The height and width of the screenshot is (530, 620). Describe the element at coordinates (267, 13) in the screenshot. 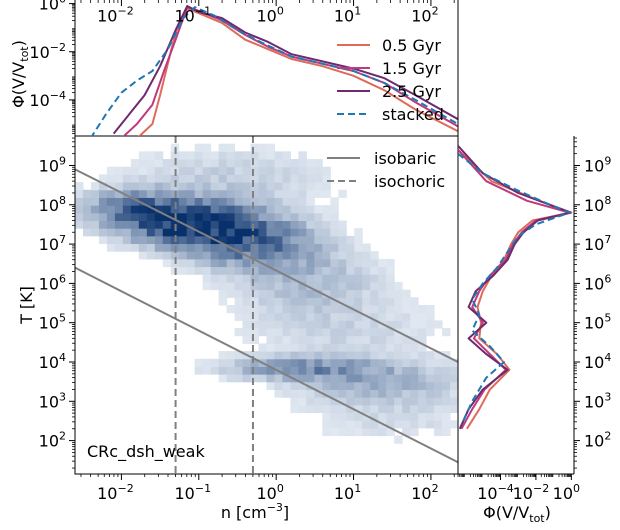

I see `top-x-ticks: 10−2 10−1 100 101 102` at that location.